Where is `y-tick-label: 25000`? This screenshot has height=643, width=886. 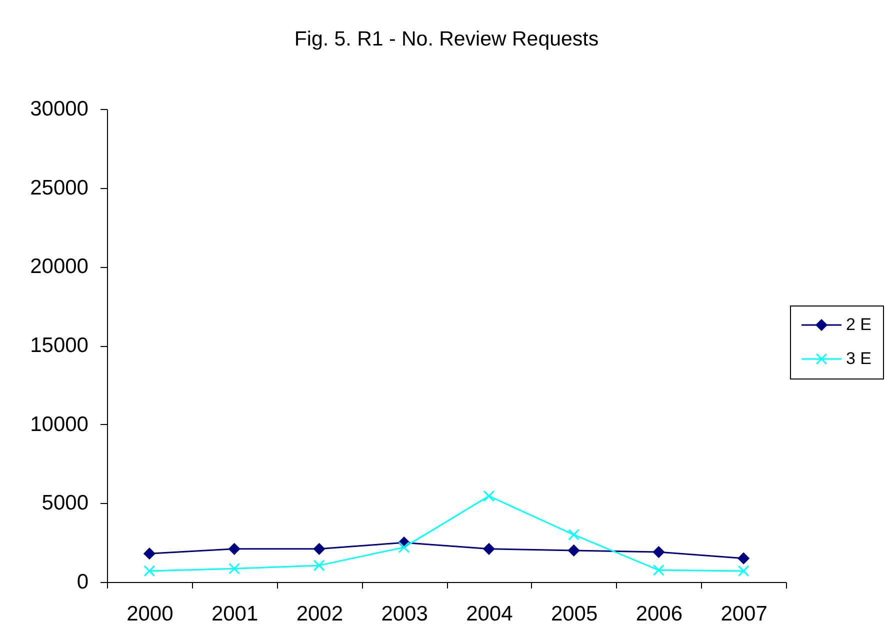
y-tick-label: 25000 is located at coordinates (59, 188).